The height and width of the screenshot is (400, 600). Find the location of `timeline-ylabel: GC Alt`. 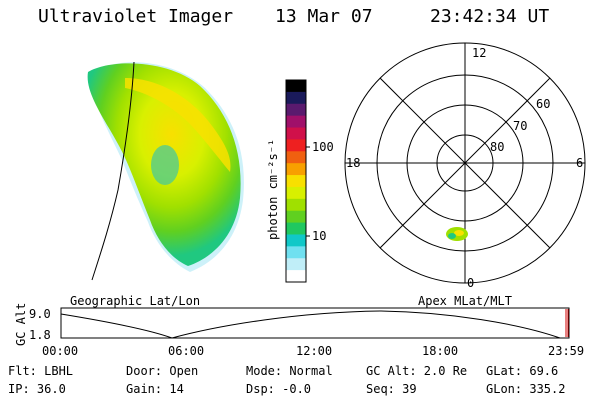

timeline-ylabel: GC Alt is located at coordinates (21, 324).